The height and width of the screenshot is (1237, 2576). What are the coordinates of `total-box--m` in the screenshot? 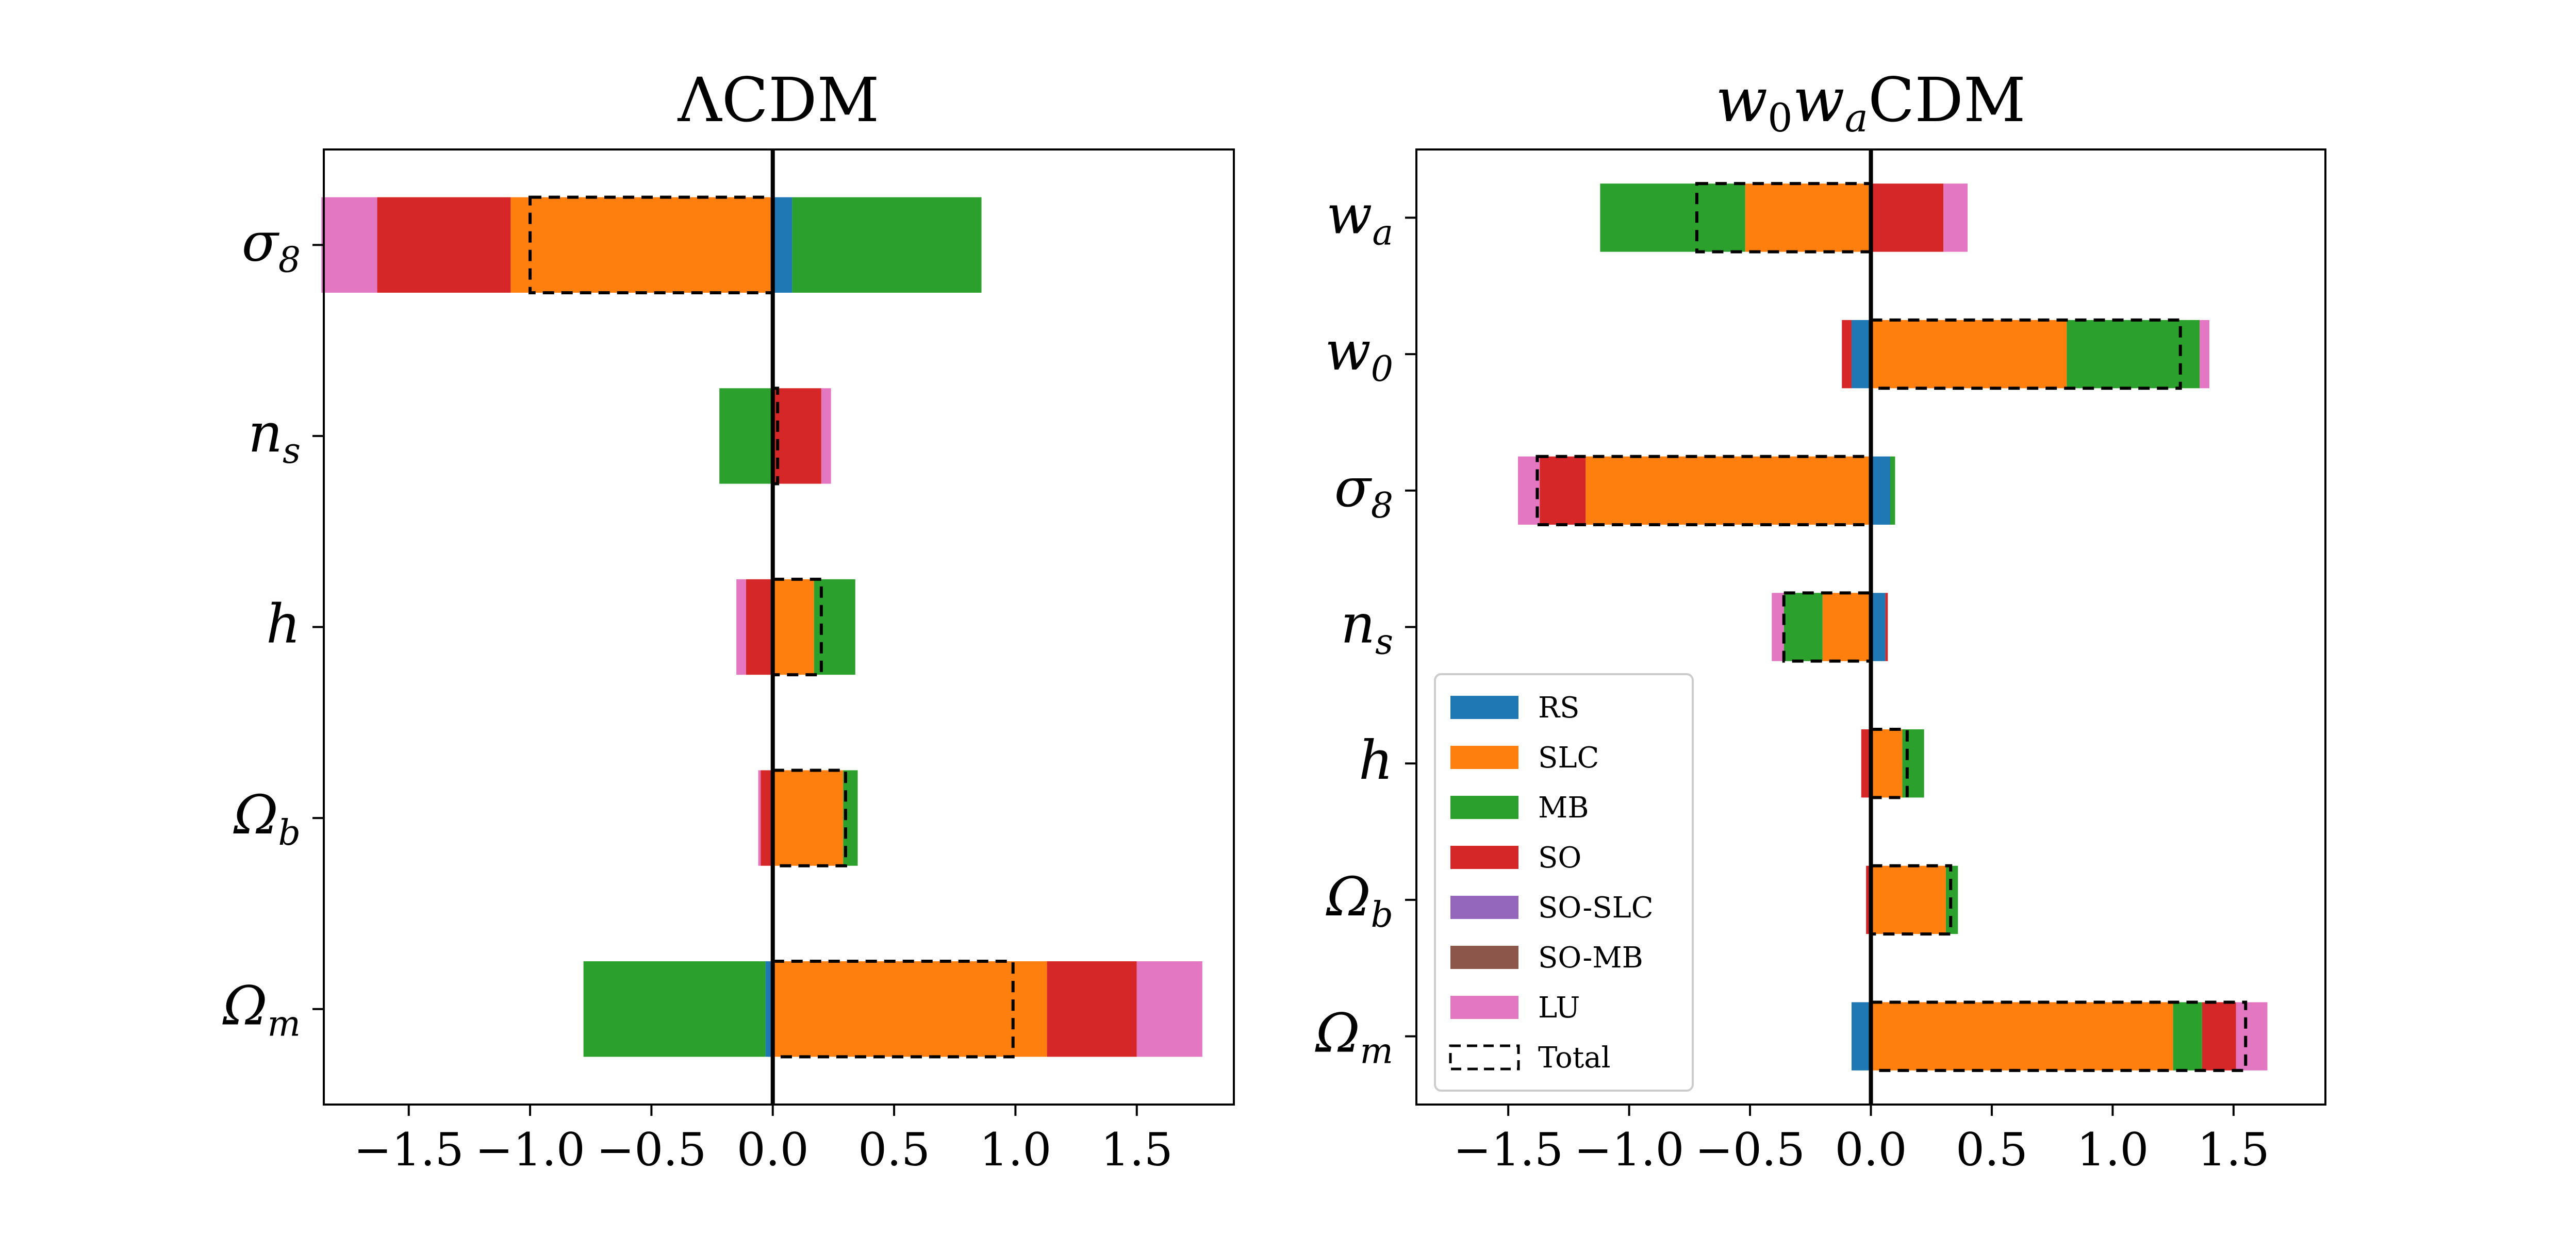 It's located at (2058, 1036).